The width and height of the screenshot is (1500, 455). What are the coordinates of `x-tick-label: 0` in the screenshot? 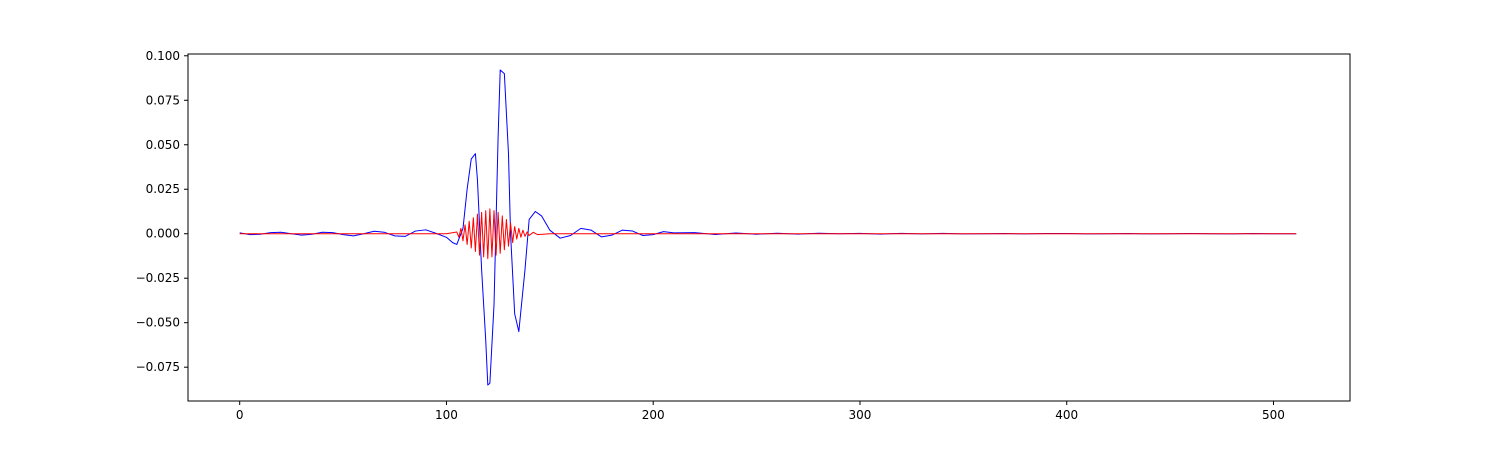 It's located at (240, 415).